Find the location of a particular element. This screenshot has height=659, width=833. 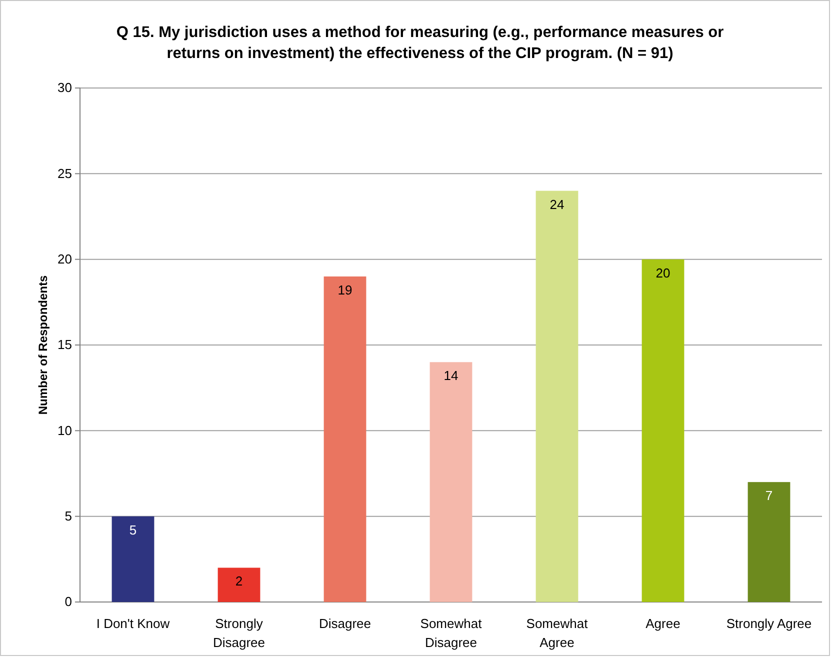

data-label: 24 is located at coordinates (557, 204).